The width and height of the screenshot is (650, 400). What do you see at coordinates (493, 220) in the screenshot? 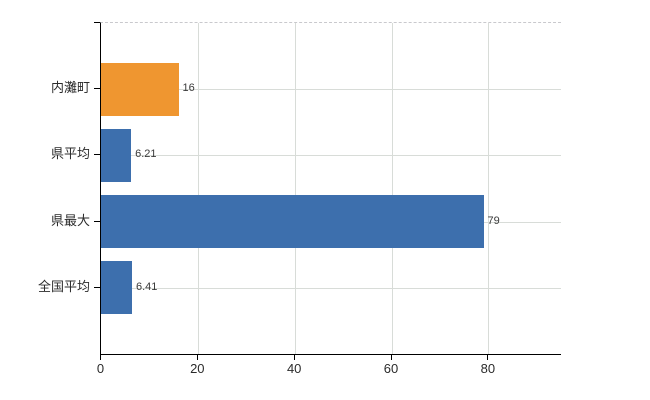
I see `value-label: 79` at bounding box center [493, 220].